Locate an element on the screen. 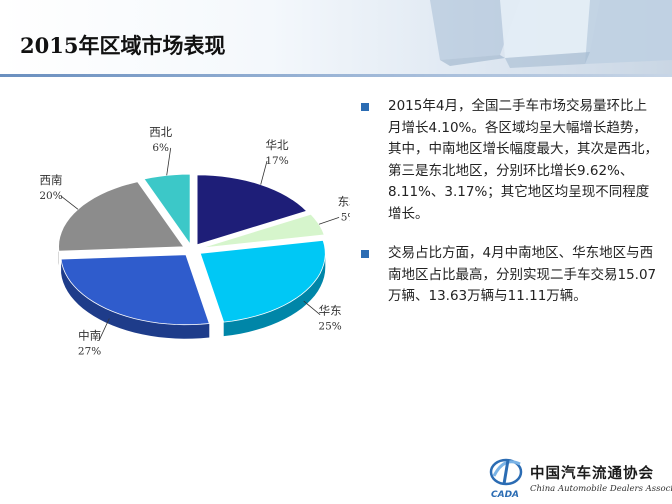 The image size is (672, 504). slice-name-label: 华东 is located at coordinates (330, 311).